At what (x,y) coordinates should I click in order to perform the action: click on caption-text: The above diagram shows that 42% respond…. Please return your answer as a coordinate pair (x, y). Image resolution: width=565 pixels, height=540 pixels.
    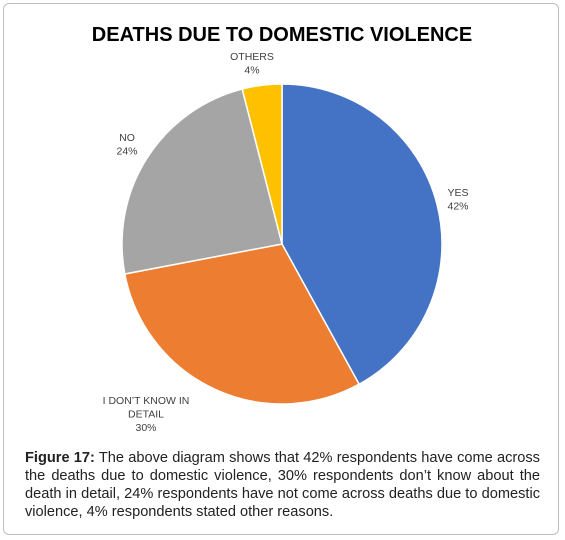
    Looking at the image, I should click on (282, 485).